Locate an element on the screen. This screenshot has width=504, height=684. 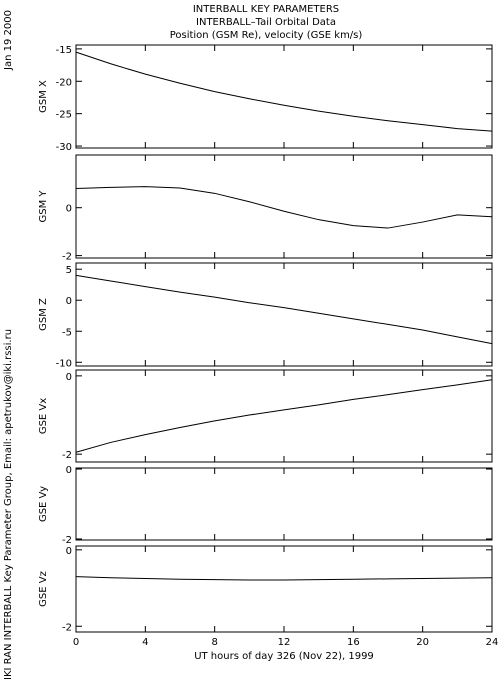
subtitle: INTERBALL–Tail Orbital Data is located at coordinates (266, 22).